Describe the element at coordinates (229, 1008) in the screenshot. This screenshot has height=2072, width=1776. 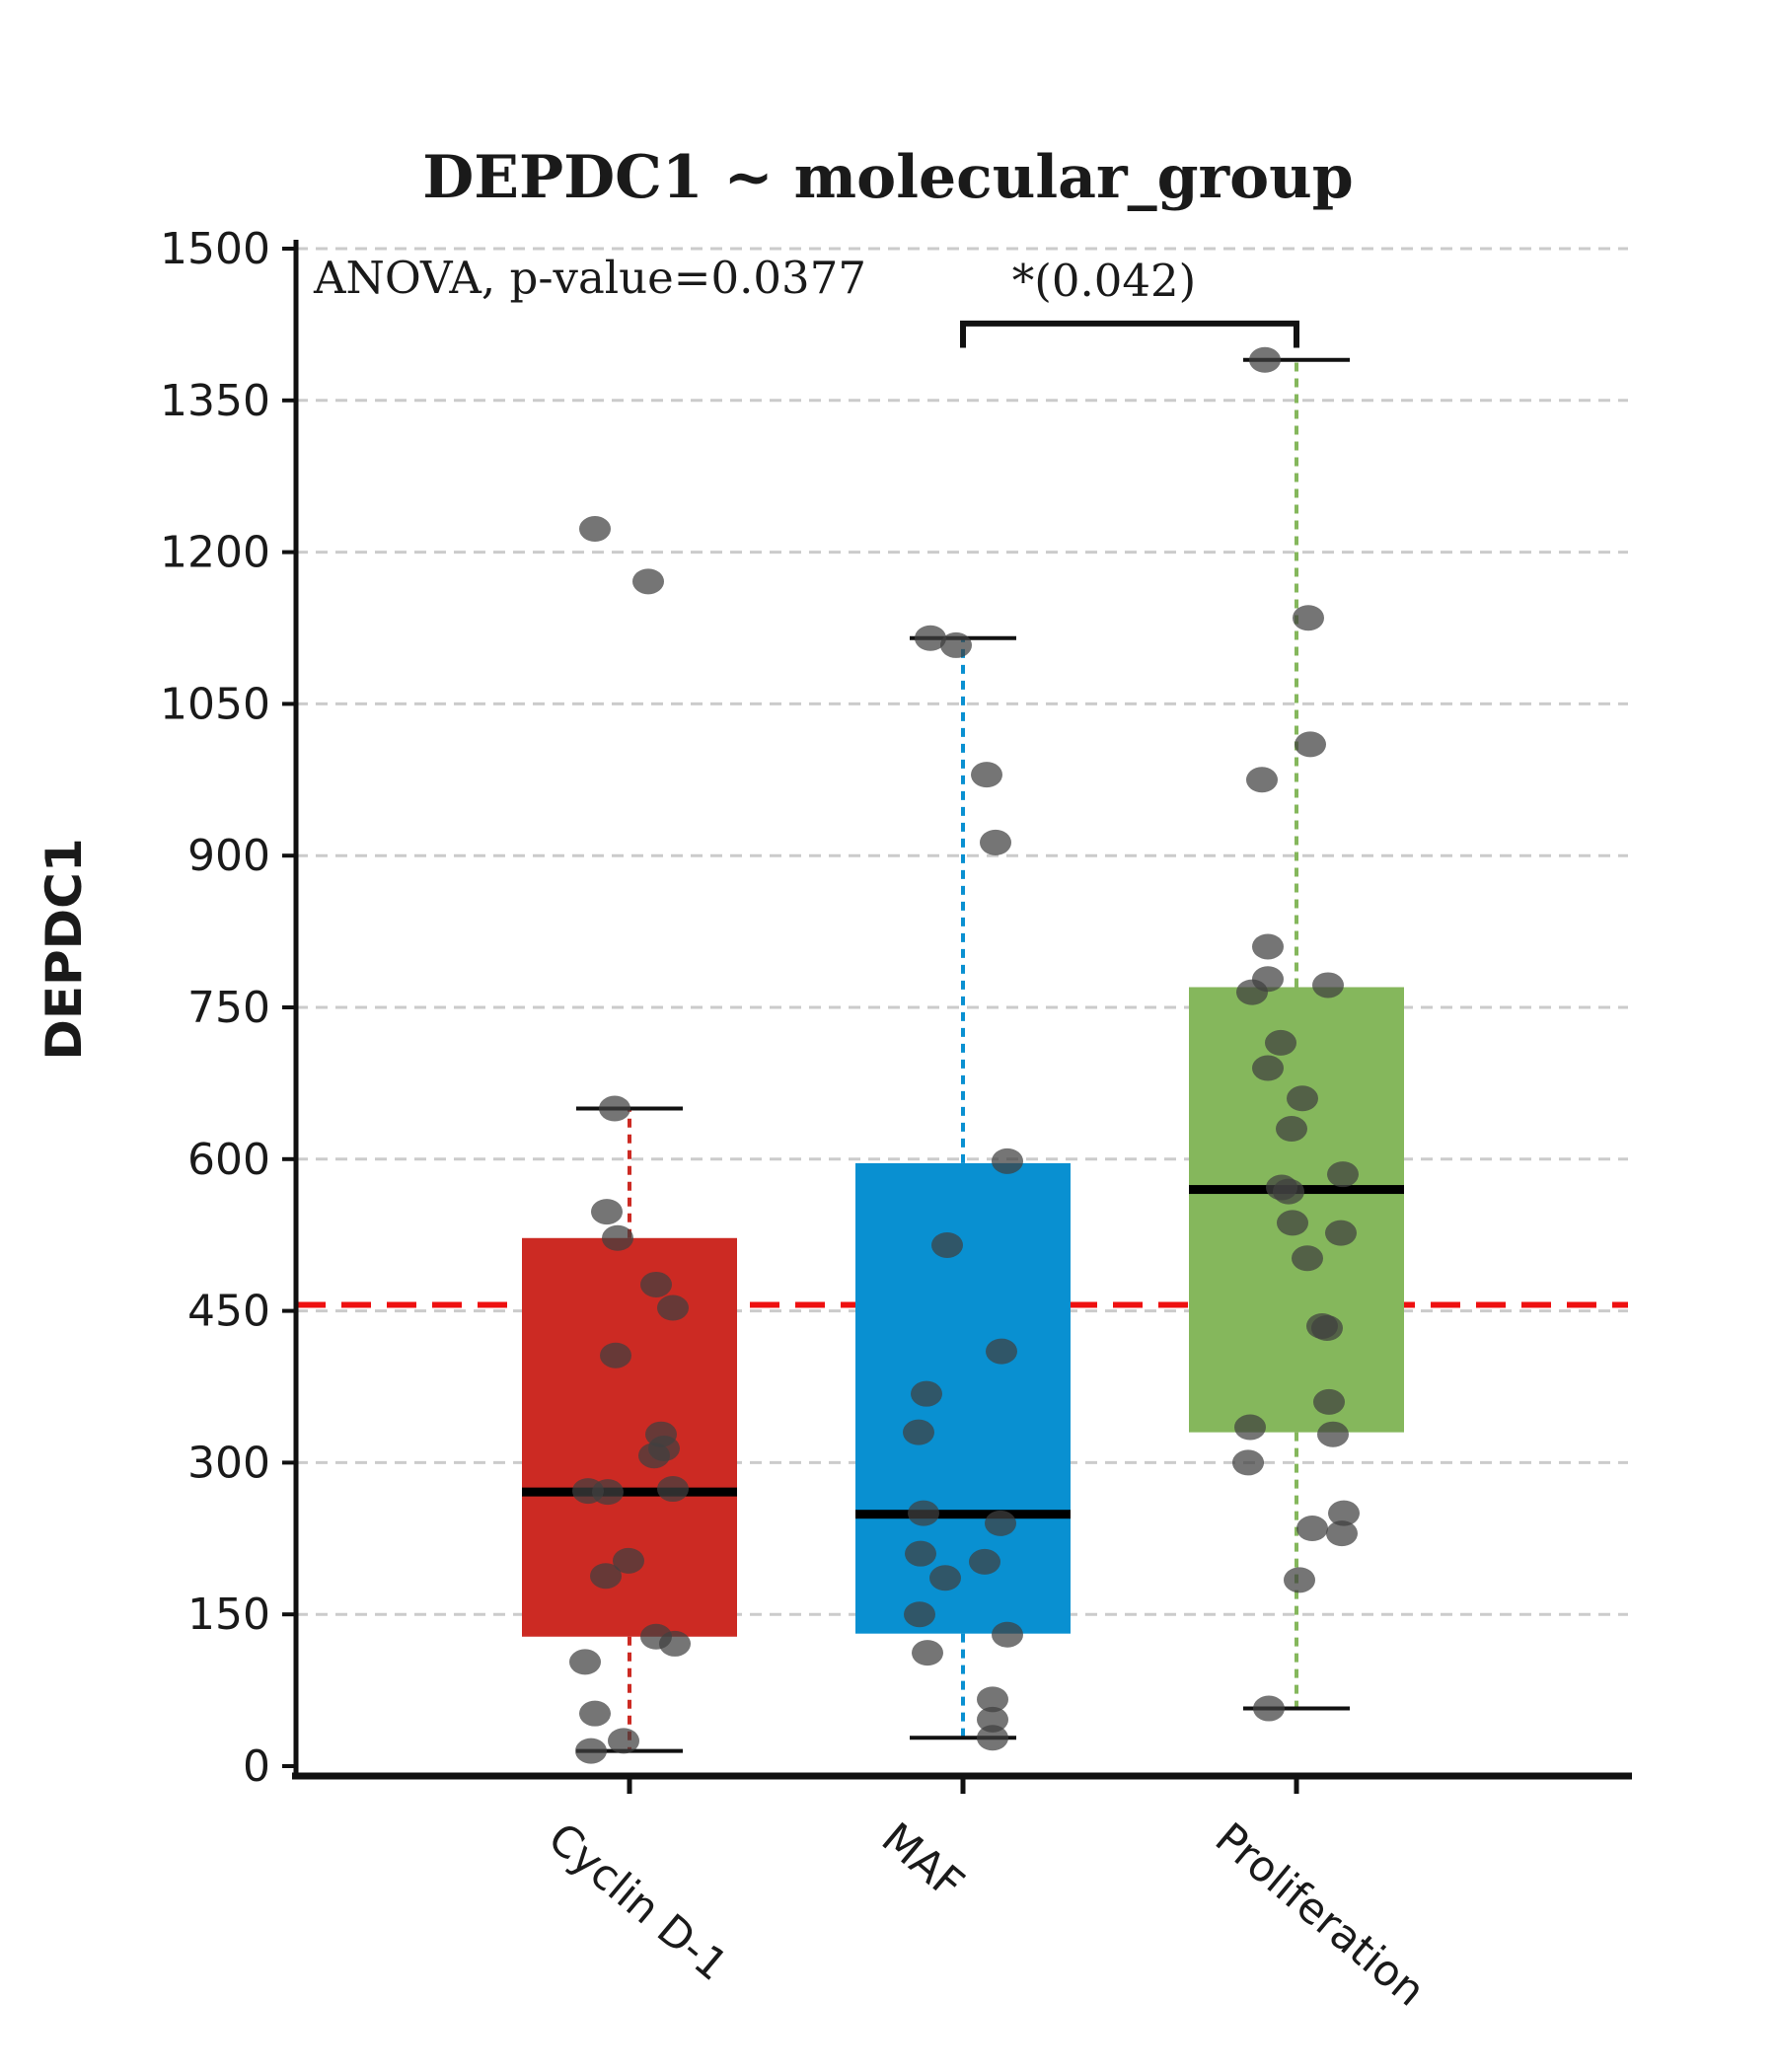
I see `y-tick-label-750: 750` at that location.